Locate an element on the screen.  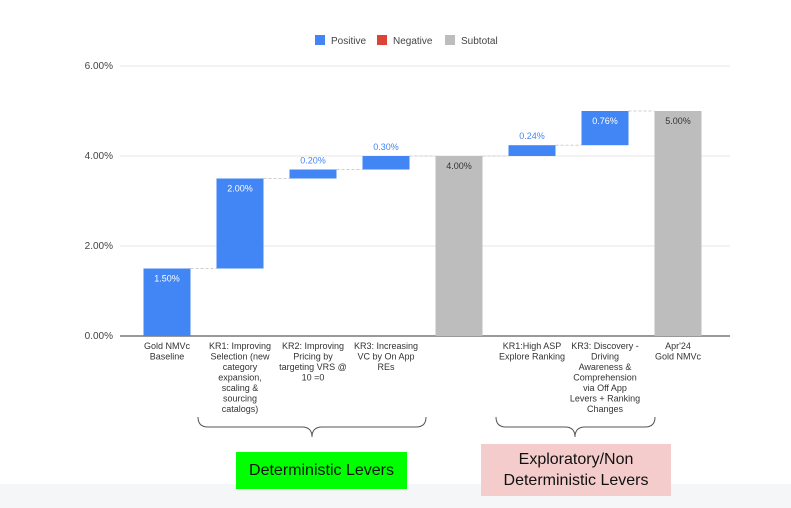
value-label-5: 4.00% is located at coordinates (459, 166).